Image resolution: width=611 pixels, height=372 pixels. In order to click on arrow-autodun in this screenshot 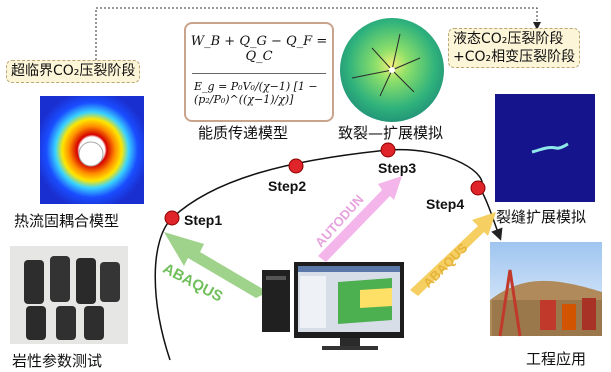, I will do `click(360, 219)`.